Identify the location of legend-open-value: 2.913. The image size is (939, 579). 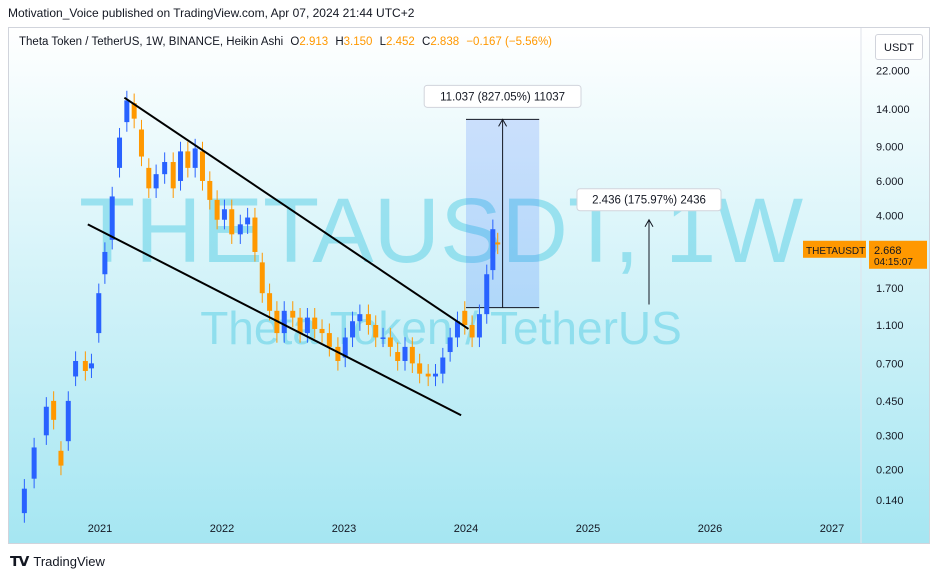
(314, 42).